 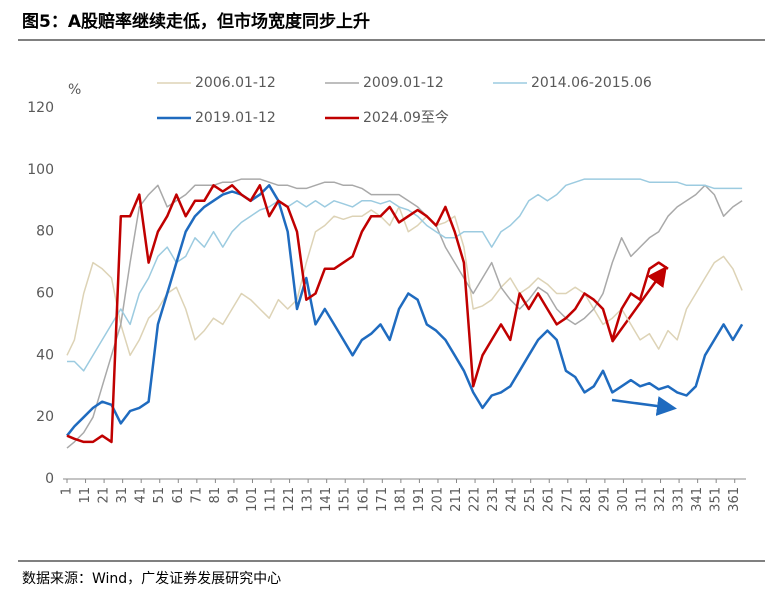 What do you see at coordinates (345, 499) in the screenshot?
I see `x-tick-label: 151` at bounding box center [345, 499].